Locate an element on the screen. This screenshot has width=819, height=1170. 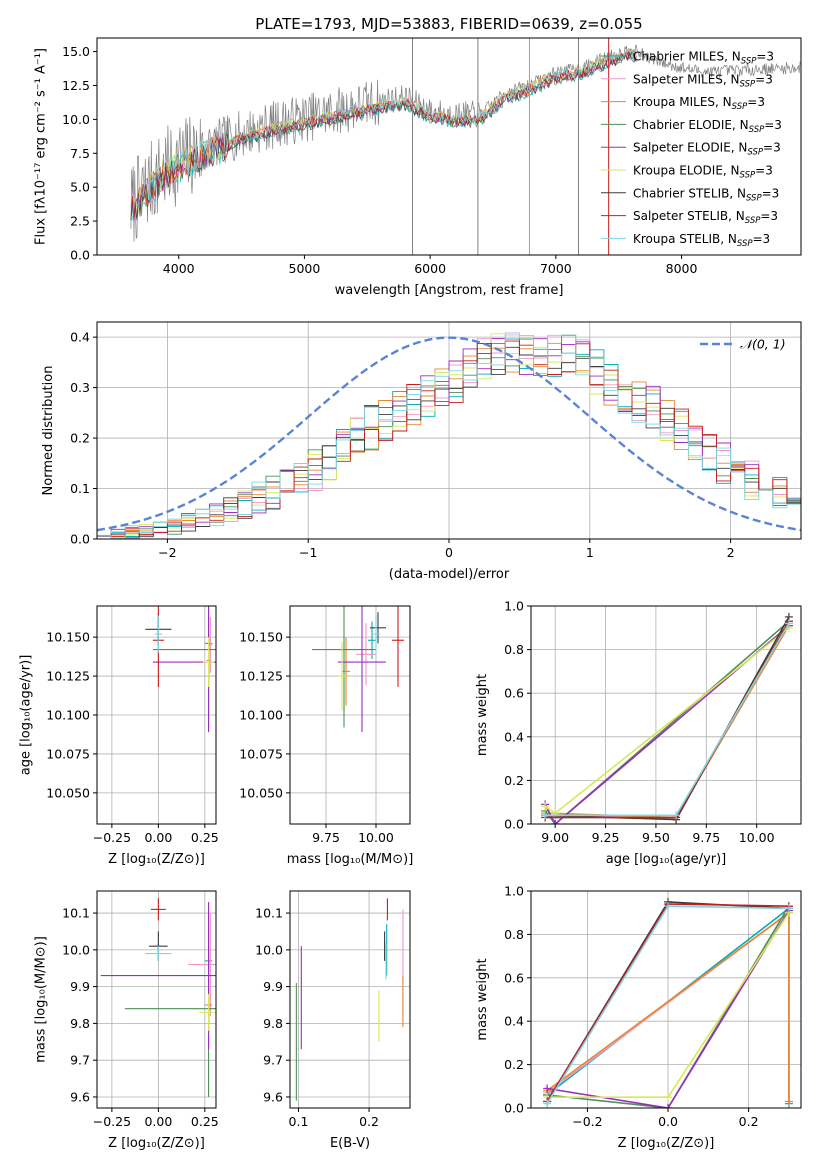
ebv-vs-mass-ytick-label: 9.6 is located at coordinates (273, 1096).